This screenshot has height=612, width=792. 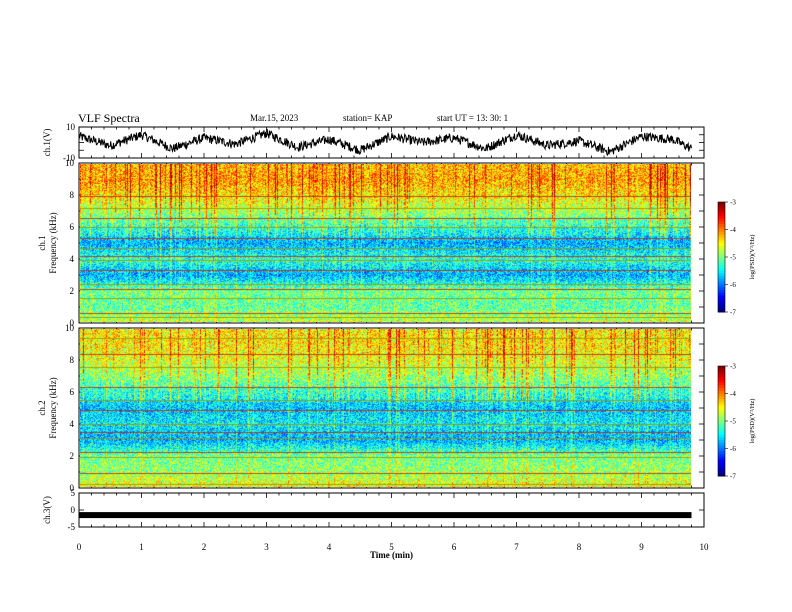 I want to click on ch1-ylabel-frequency: Frequency (kHz), so click(x=53, y=242).